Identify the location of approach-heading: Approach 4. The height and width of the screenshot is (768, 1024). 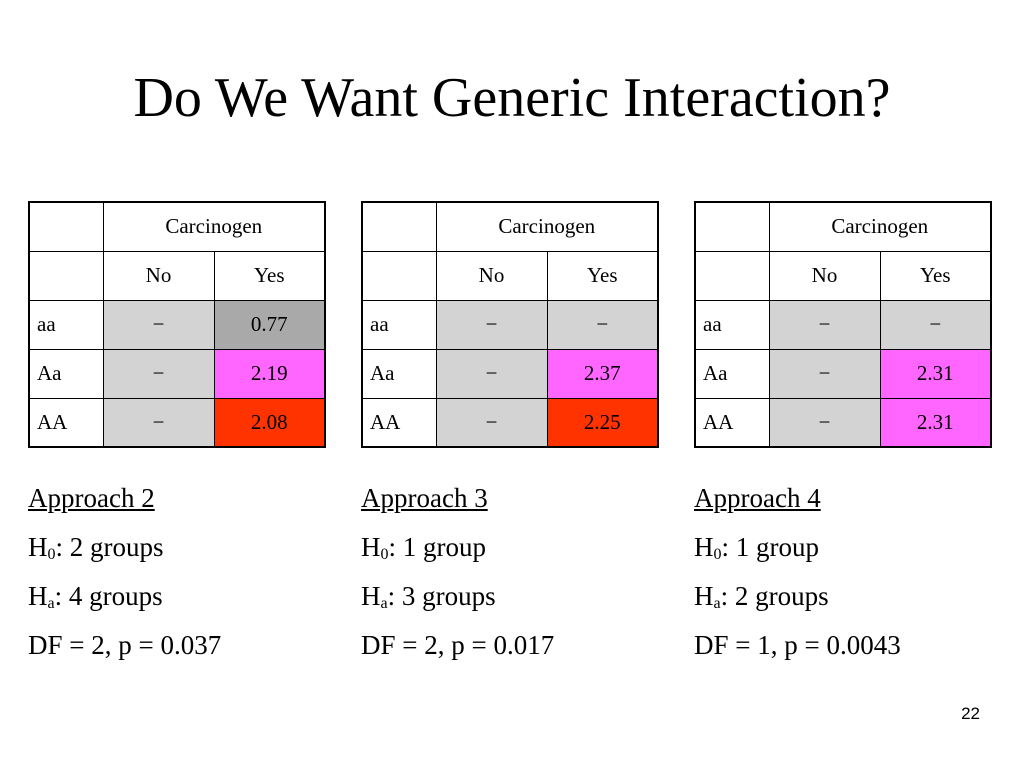
(757, 498).